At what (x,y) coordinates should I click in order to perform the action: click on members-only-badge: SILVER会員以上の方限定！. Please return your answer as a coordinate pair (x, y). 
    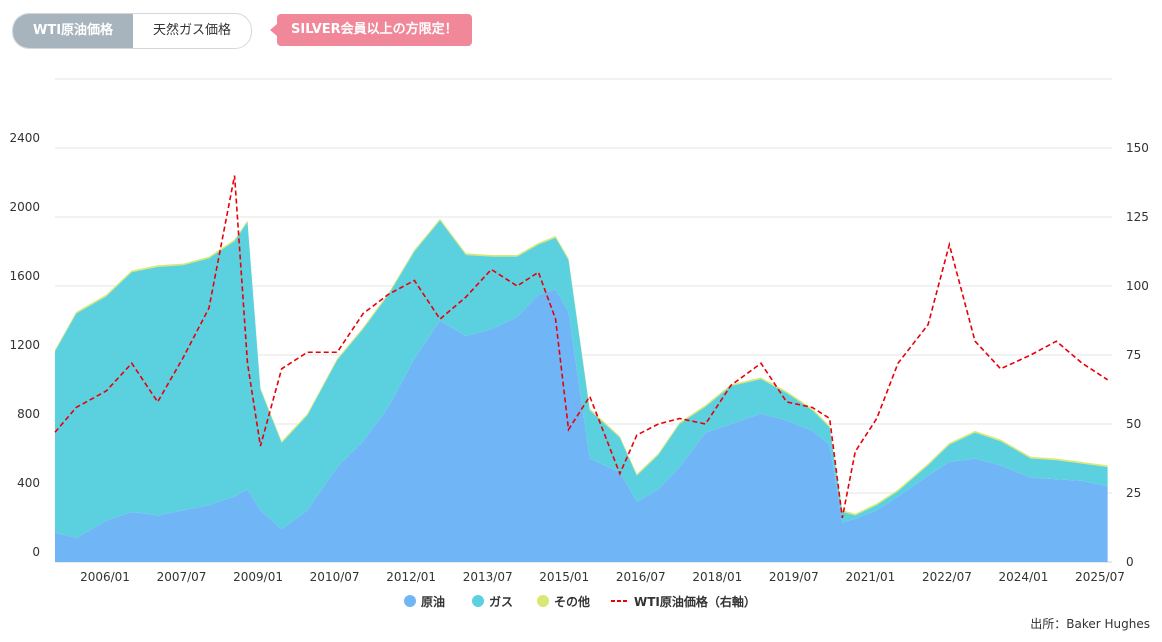
    Looking at the image, I should click on (371, 30).